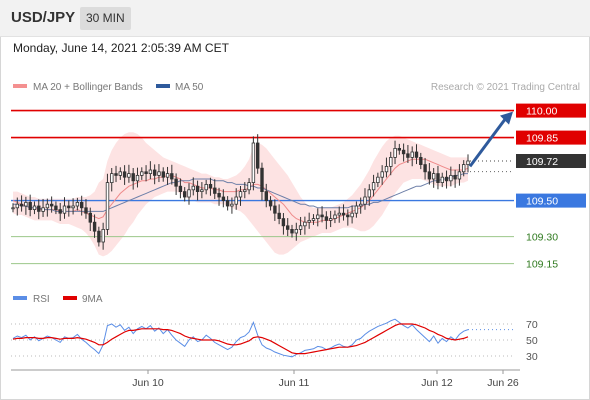 This screenshot has height=400, width=590. Describe the element at coordinates (20, 86) in the screenshot. I see `legend-bb-swatch` at that location.